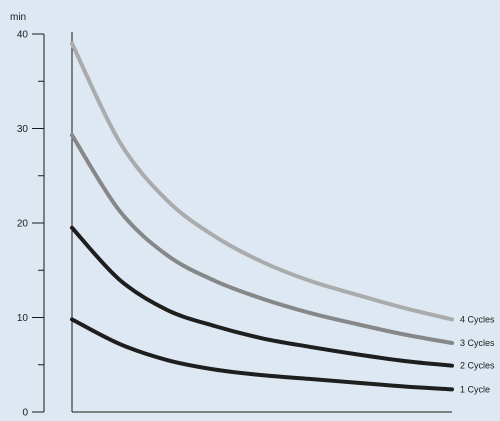 The image size is (500, 421). I want to click on legend-label: 3 Cycles, so click(477, 343).